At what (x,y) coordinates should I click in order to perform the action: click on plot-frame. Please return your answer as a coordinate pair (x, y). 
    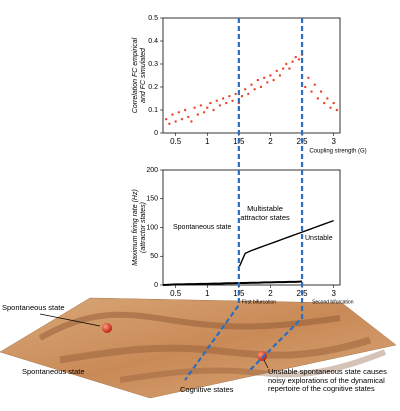
    Looking at the image, I should click on (251, 75).